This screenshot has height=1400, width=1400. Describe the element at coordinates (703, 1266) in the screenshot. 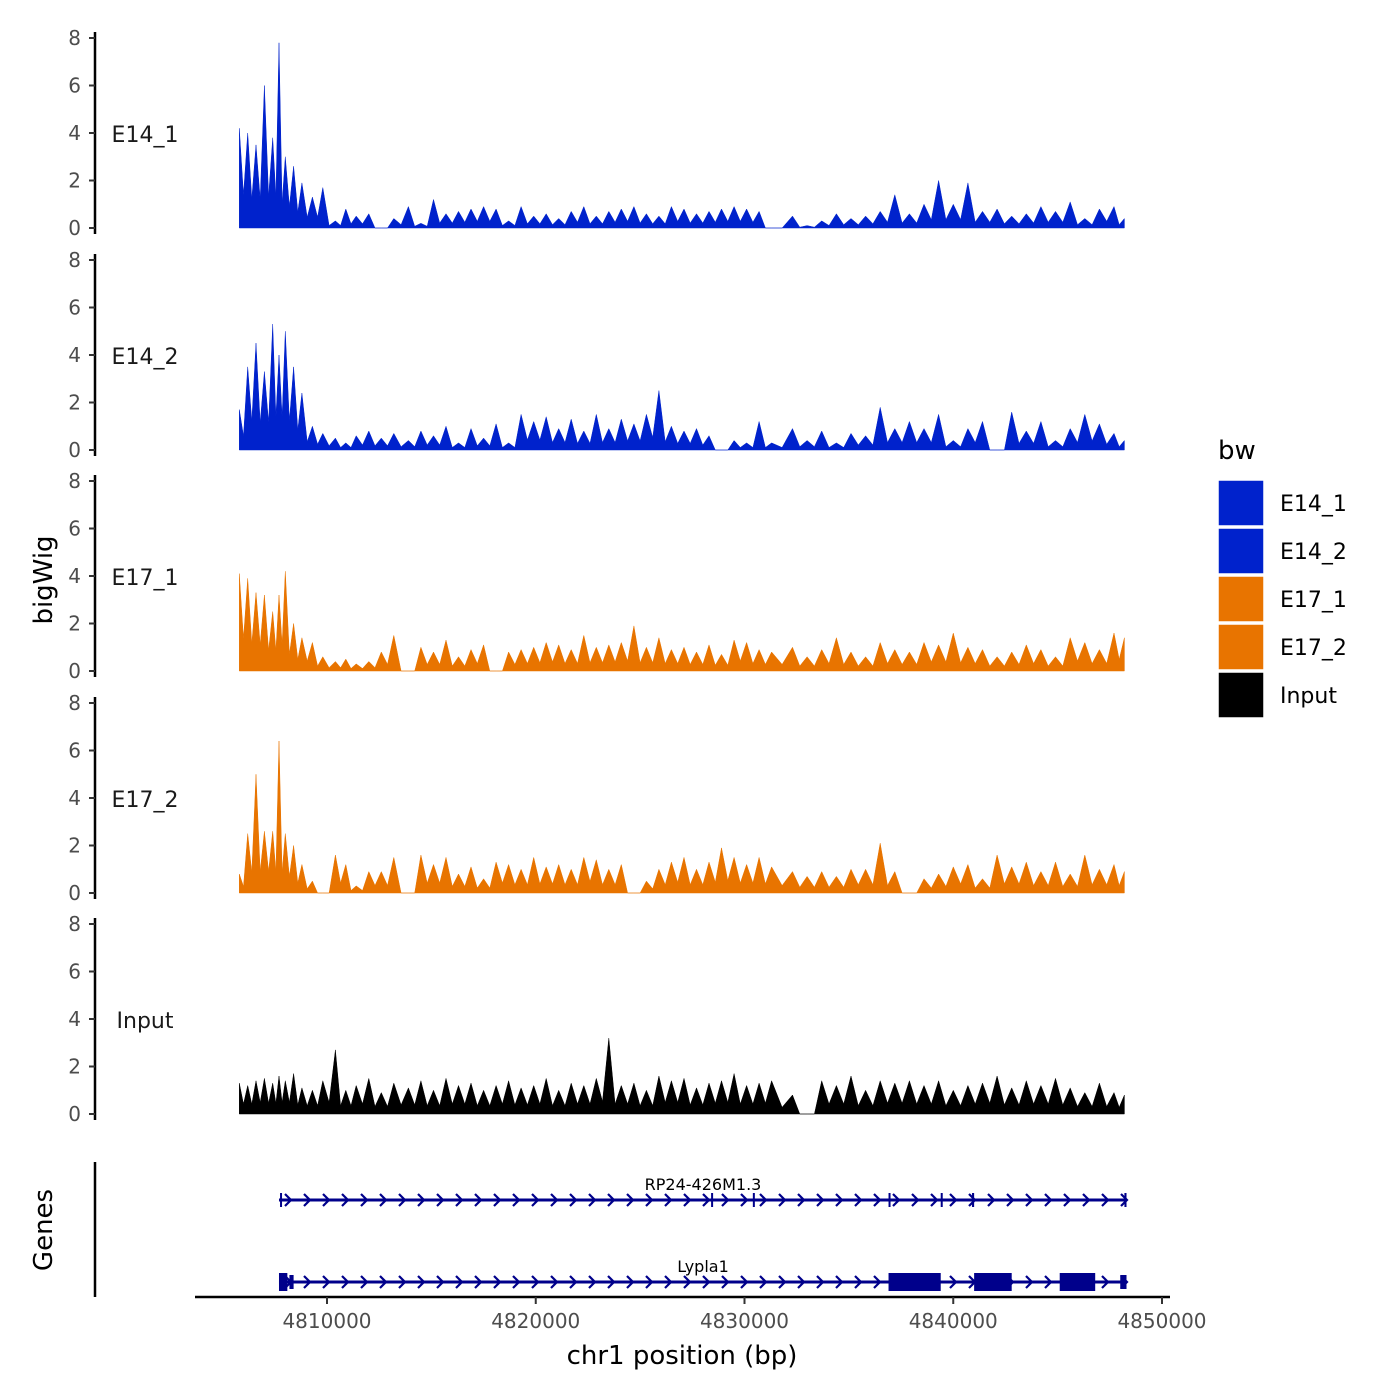

I see `gene-label: Lypla1` at that location.